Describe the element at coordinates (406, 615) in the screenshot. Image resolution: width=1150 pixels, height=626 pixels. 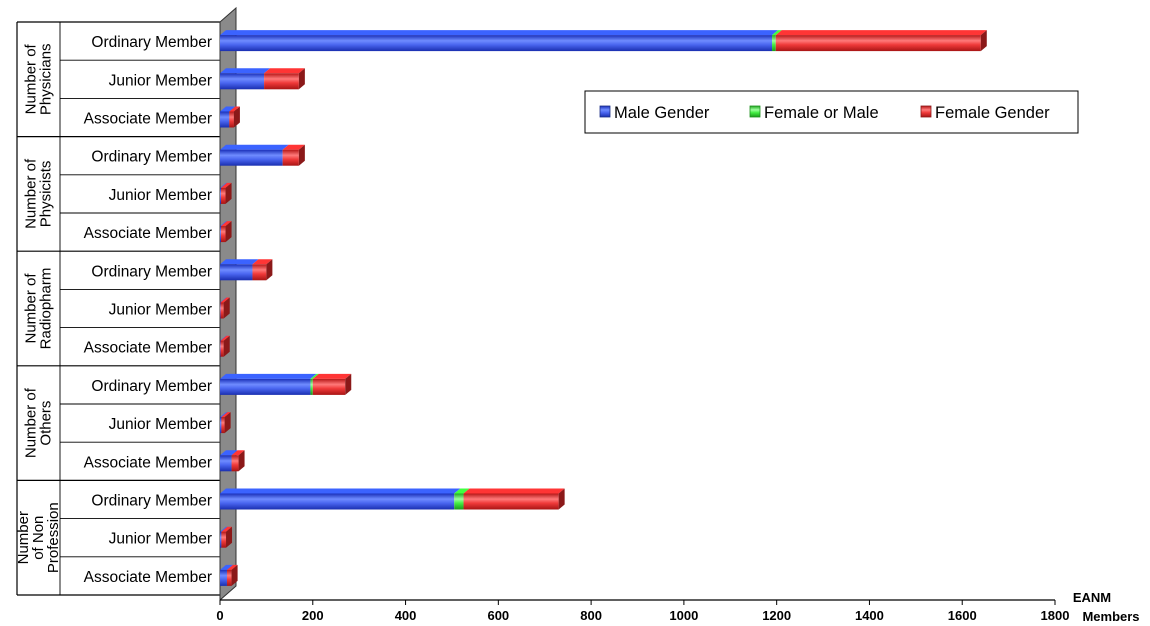
I see `x-tick-label: 400` at that location.